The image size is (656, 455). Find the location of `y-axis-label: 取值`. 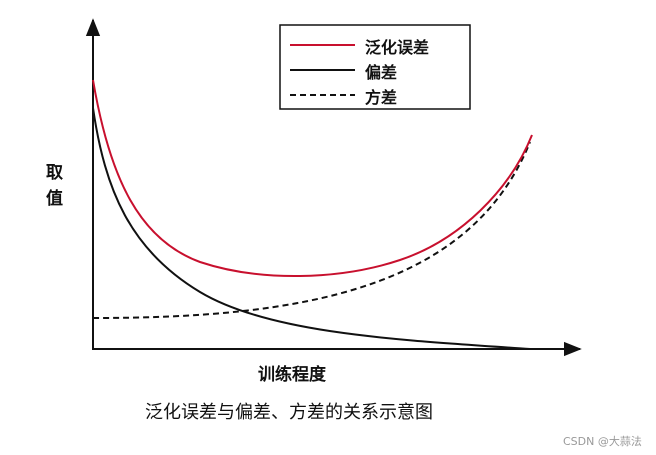

y-axis-label: 取值 is located at coordinates (54, 186).